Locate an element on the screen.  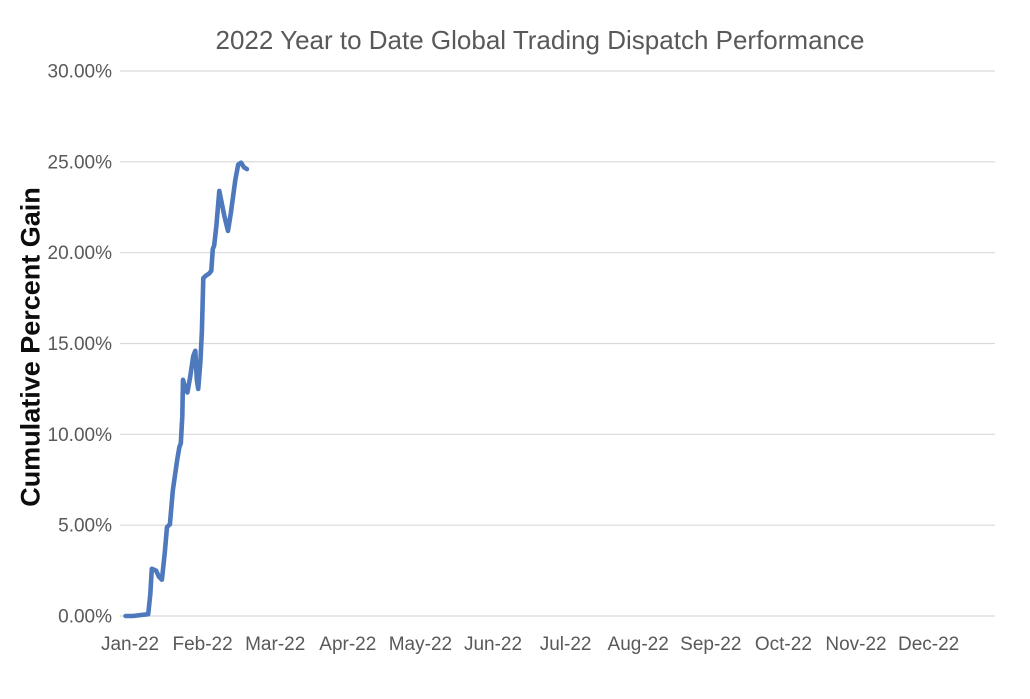
y-tick-label: 25.00% is located at coordinates (80, 162).